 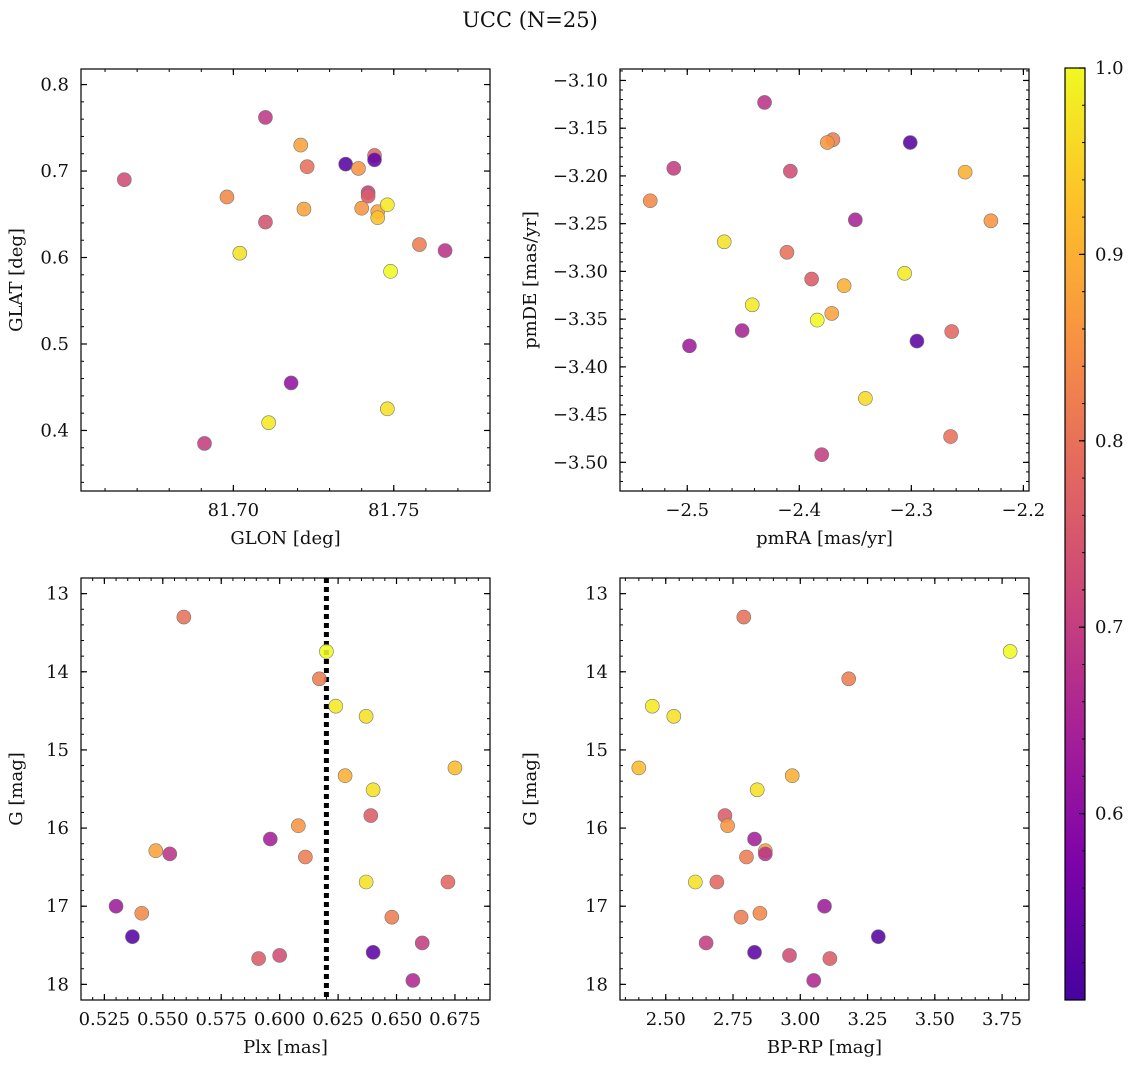 I want to click on colorbar-tick-label: 0.7, so click(x=1109, y=627).